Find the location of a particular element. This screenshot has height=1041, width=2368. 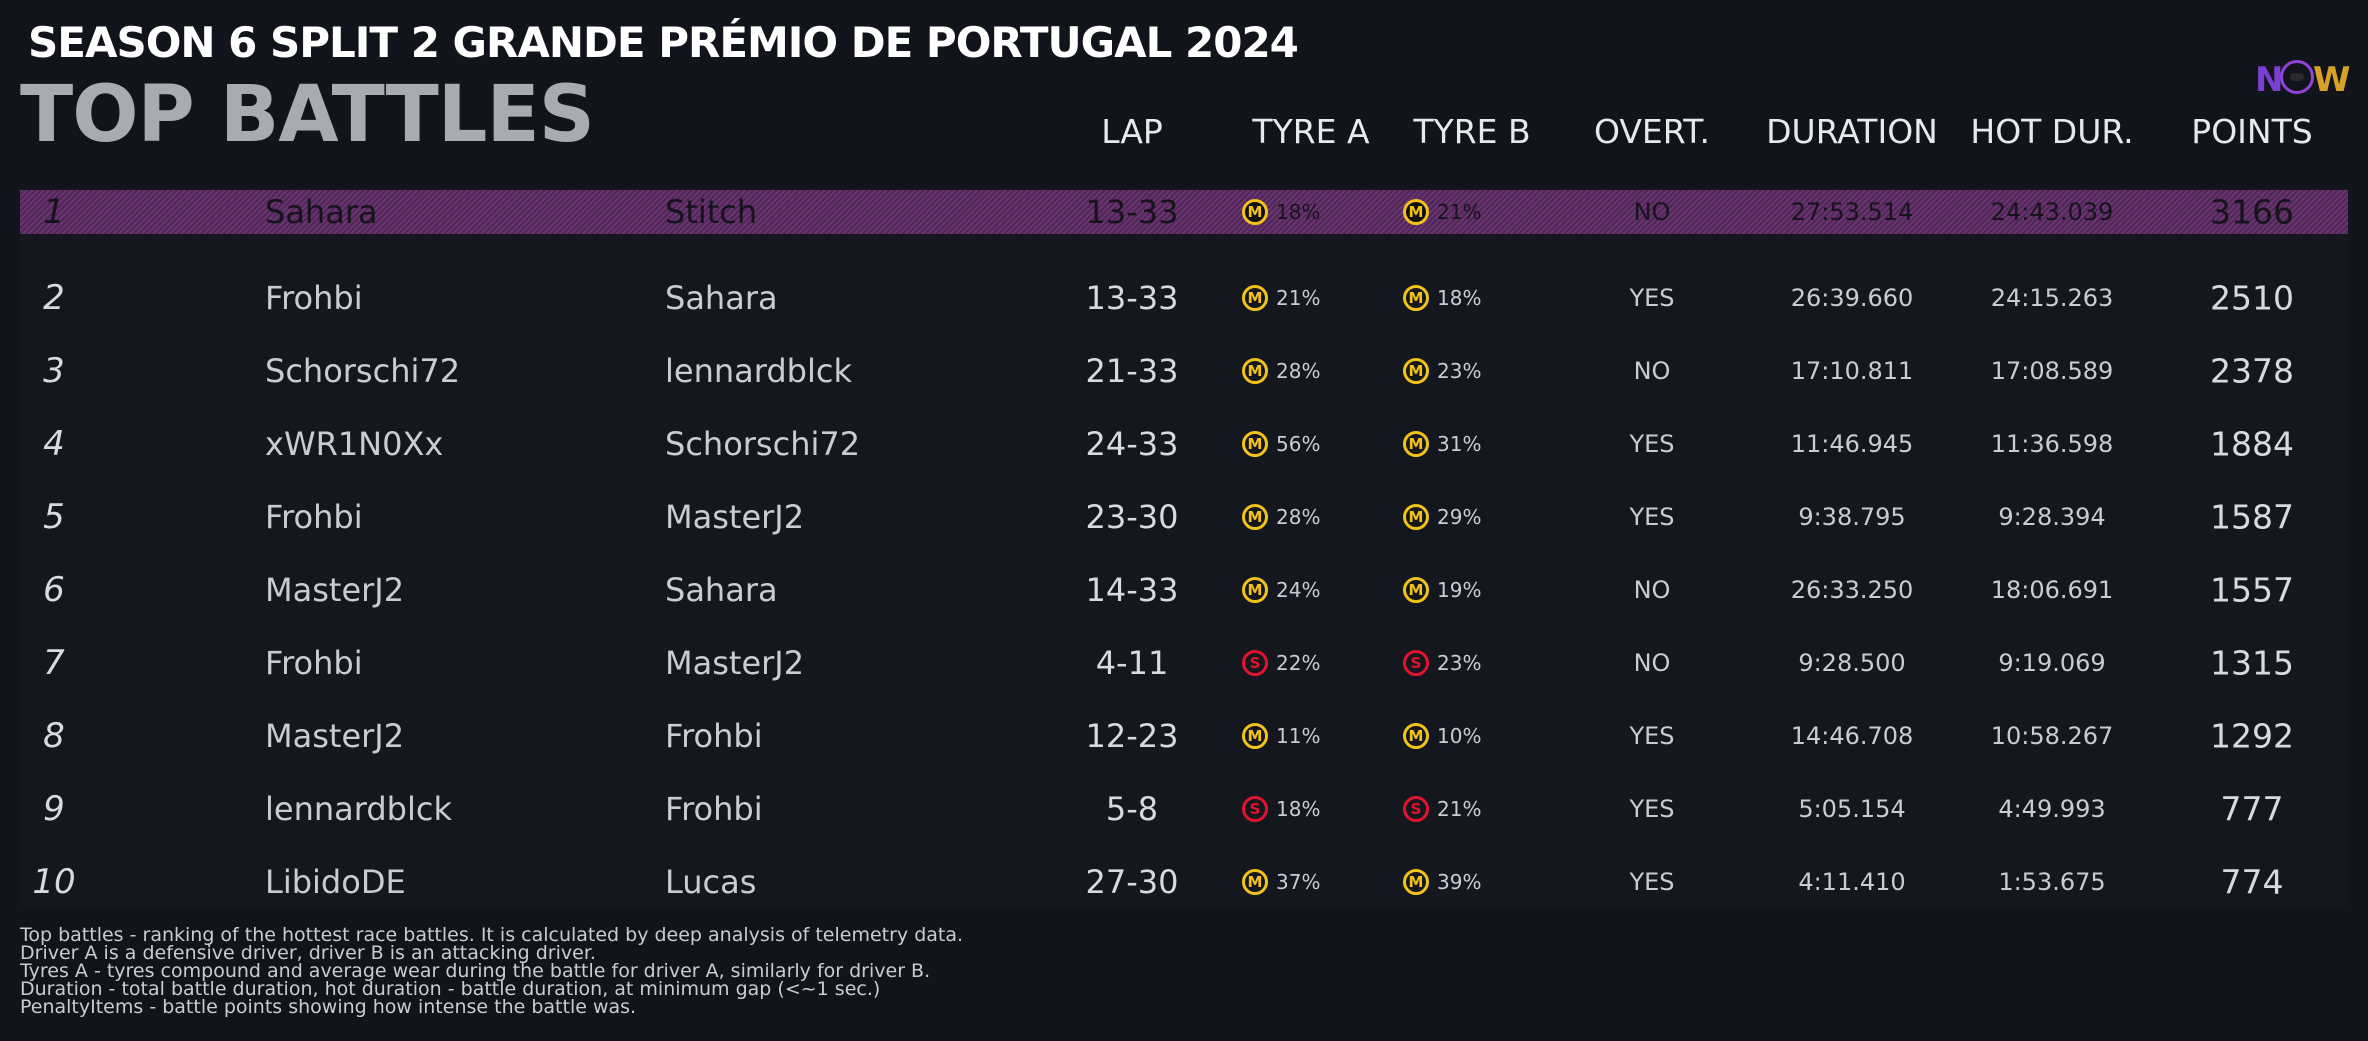

tyre-a: M 28% is located at coordinates (1281, 516).